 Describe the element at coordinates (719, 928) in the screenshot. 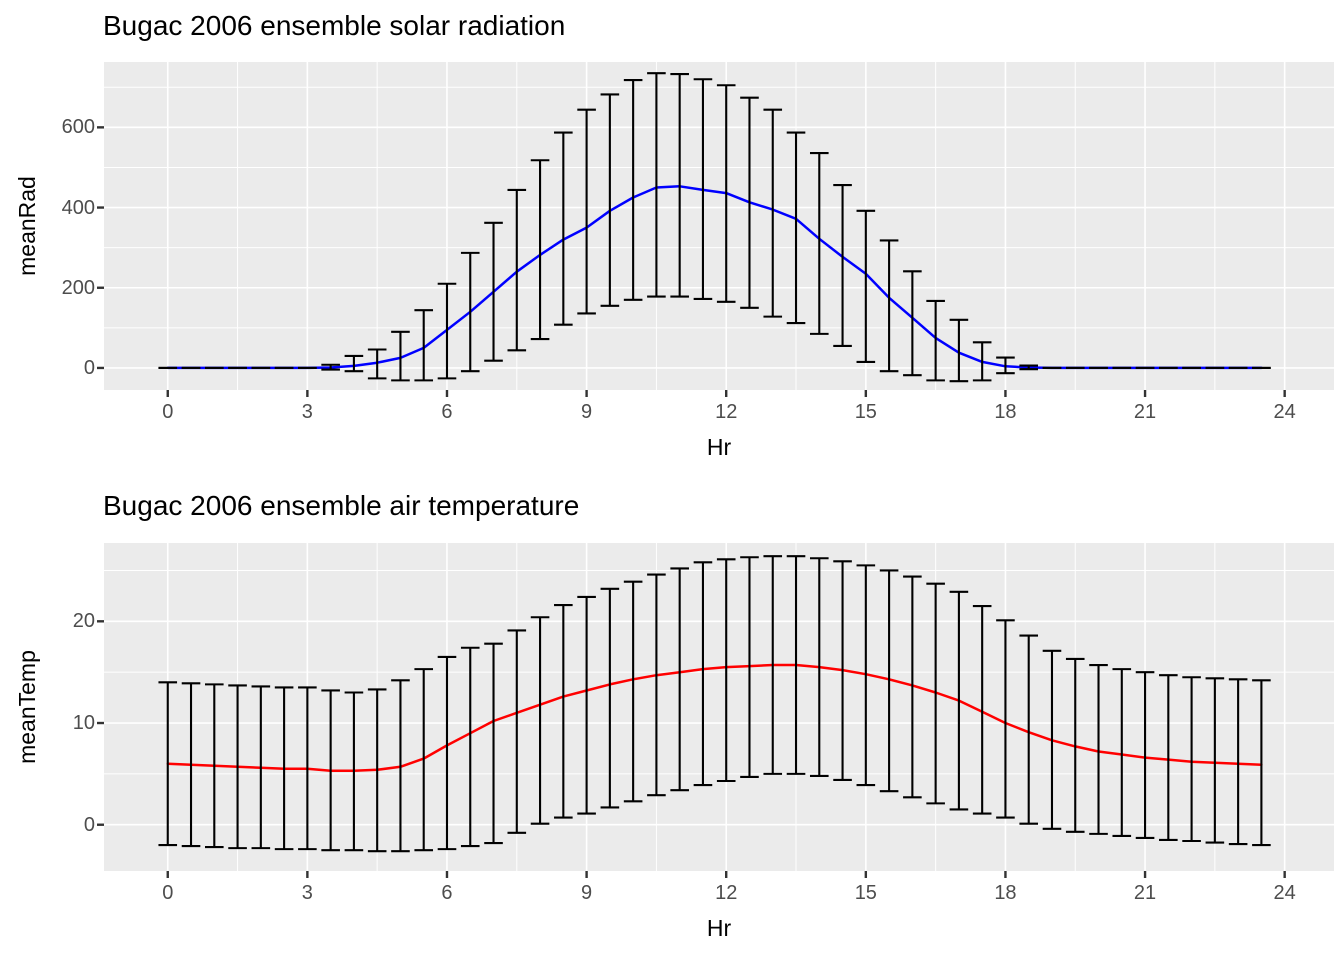

I see `temperature-x-axis-title: Hr` at that location.